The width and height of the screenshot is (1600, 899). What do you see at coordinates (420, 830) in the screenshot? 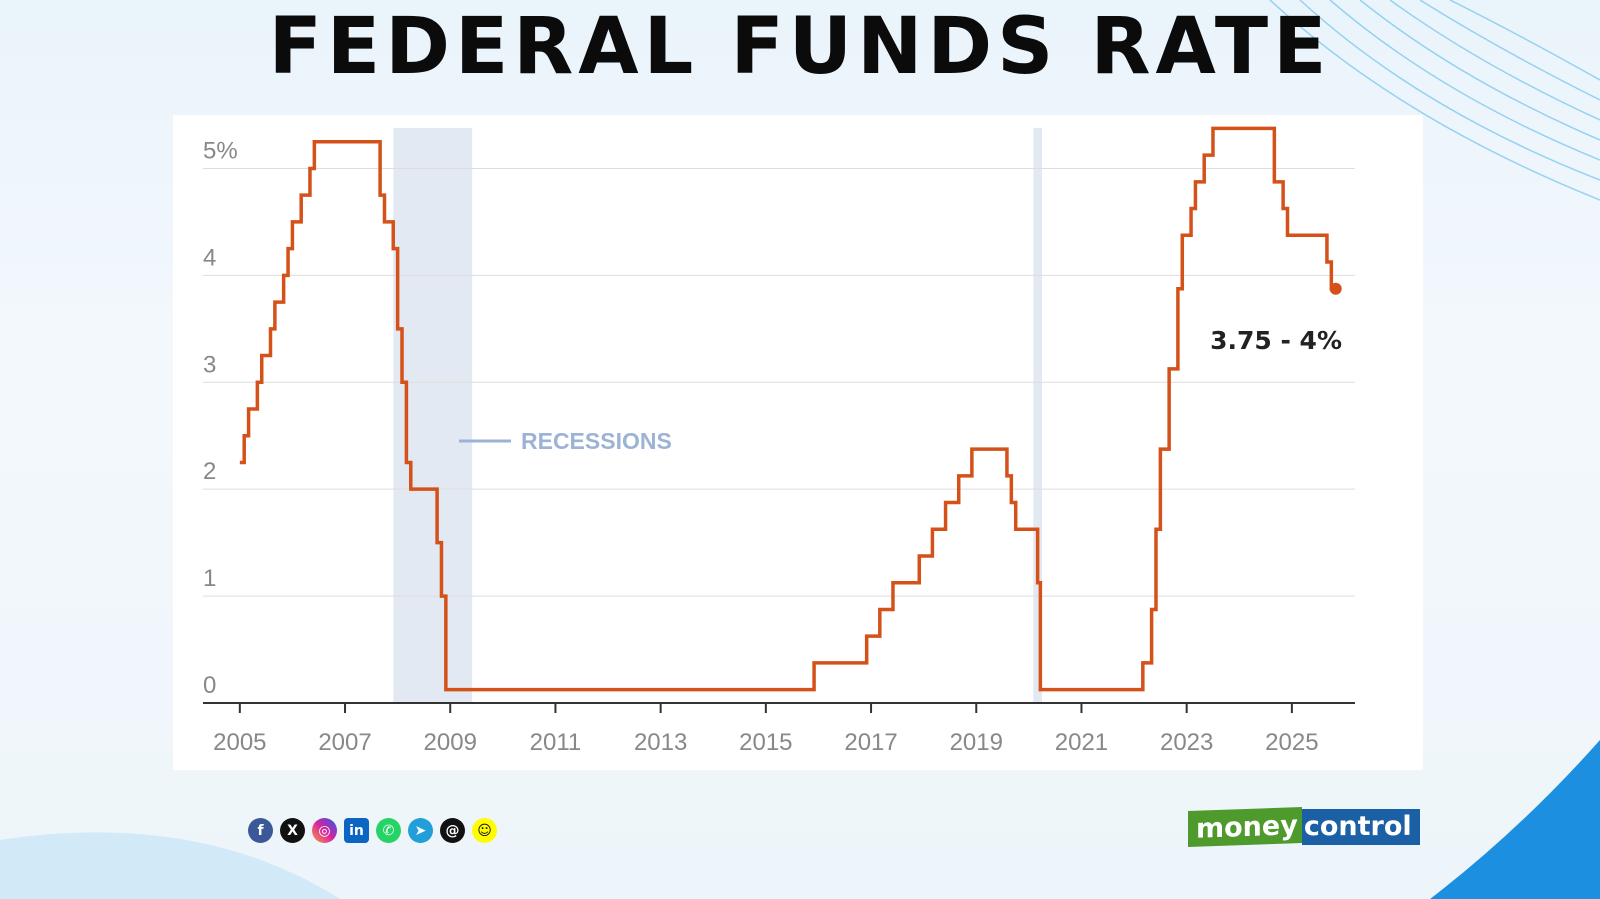
I see `telegram-icon: ➤` at bounding box center [420, 830].